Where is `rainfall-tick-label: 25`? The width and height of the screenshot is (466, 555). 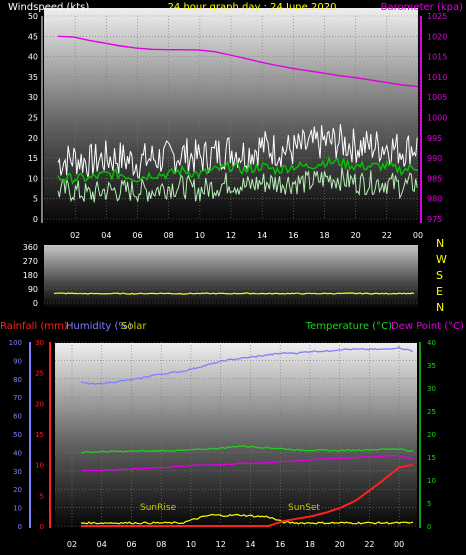 rainfall-tick-label: 25 is located at coordinates (39, 374).